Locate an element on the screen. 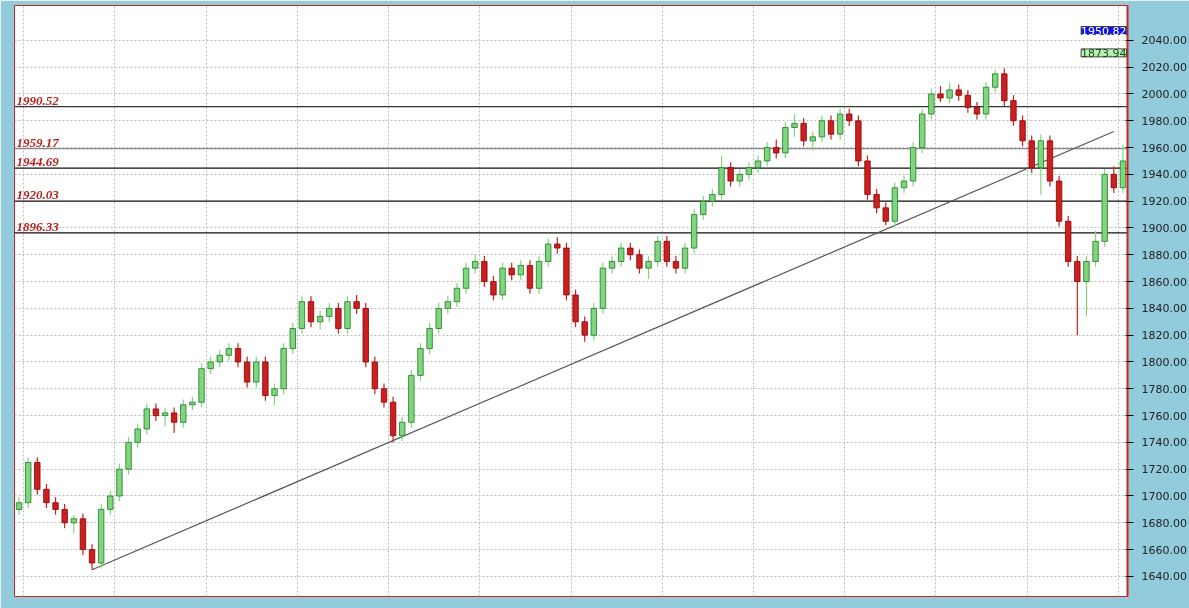 This screenshot has width=1189, height=608. y-tick-label: 2020.00 is located at coordinates (1164, 68).